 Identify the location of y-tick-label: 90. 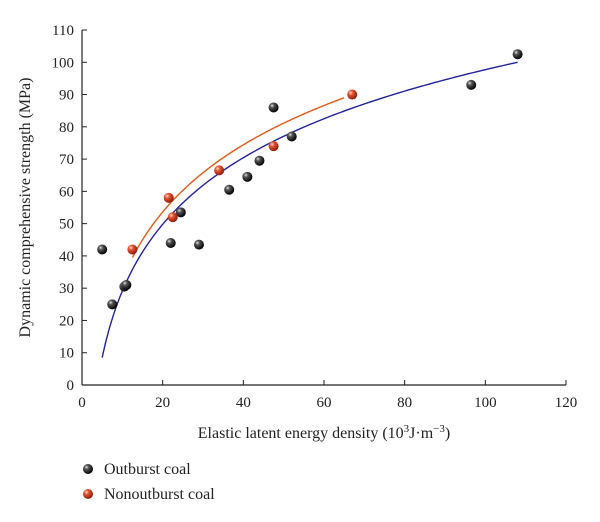
(66, 96).